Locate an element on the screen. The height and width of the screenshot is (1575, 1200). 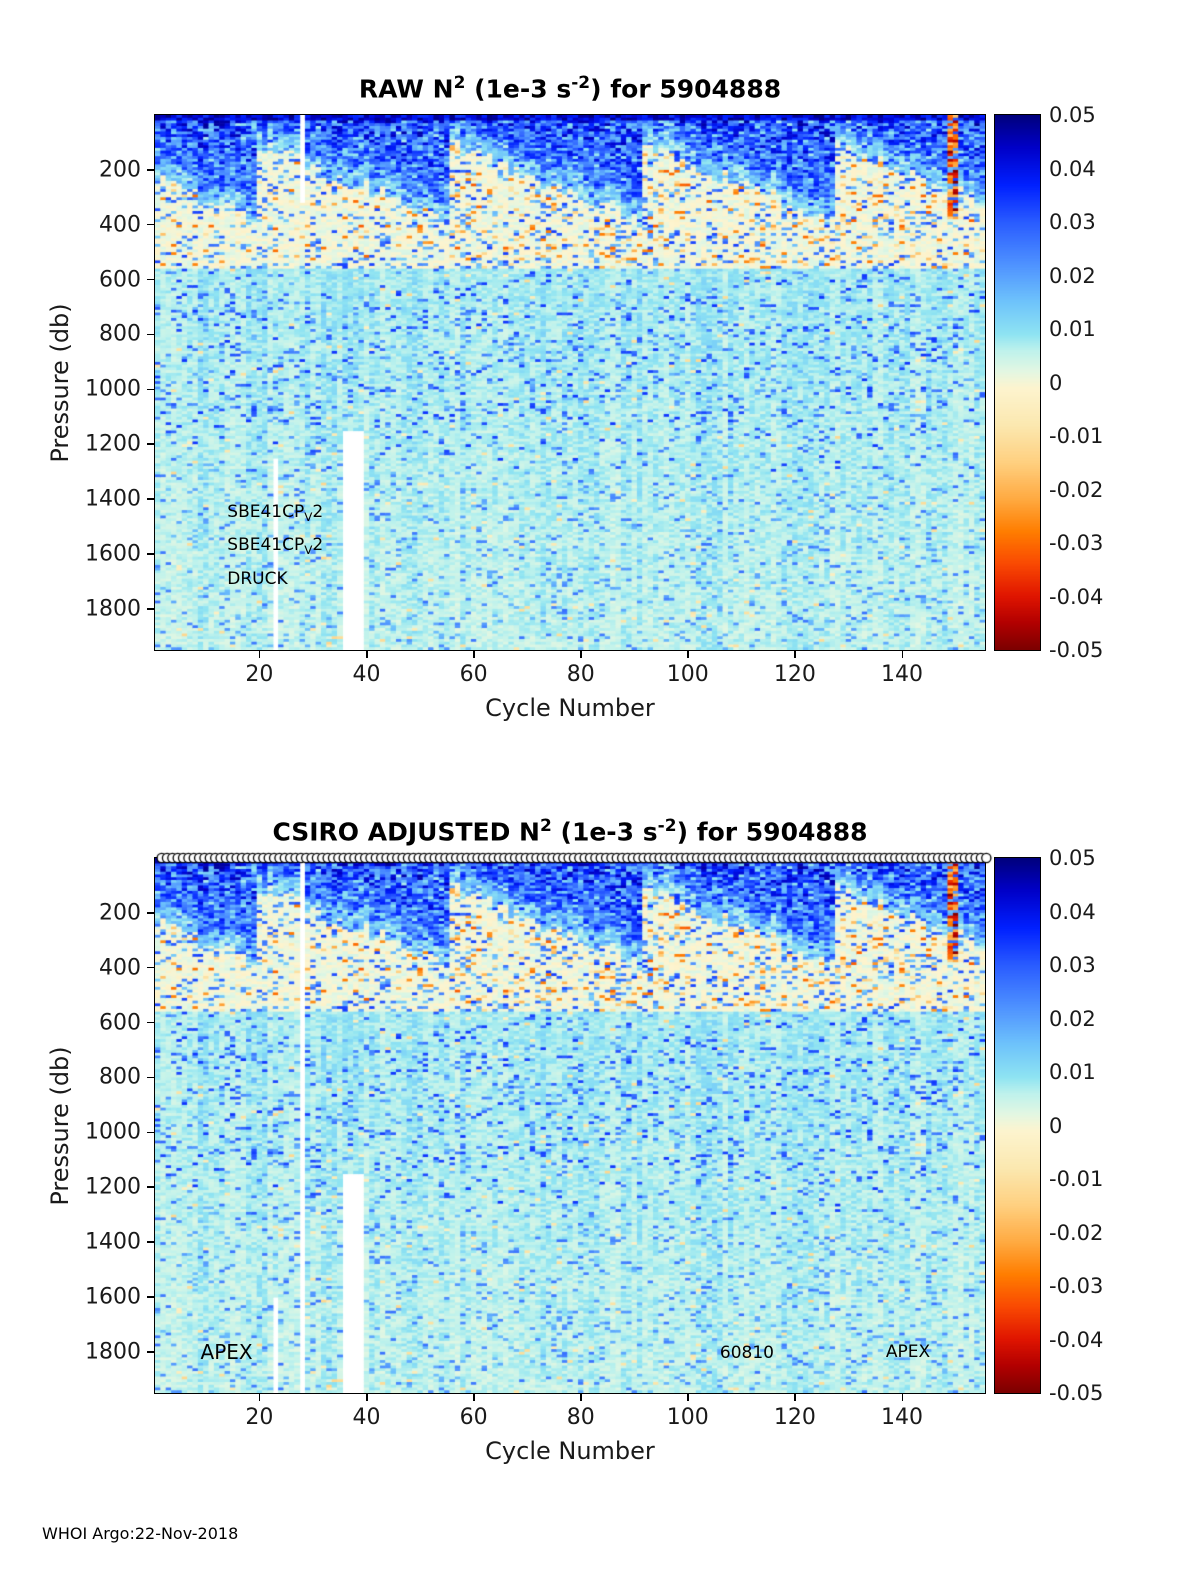
annotation: DRUCK is located at coordinates (257, 579).